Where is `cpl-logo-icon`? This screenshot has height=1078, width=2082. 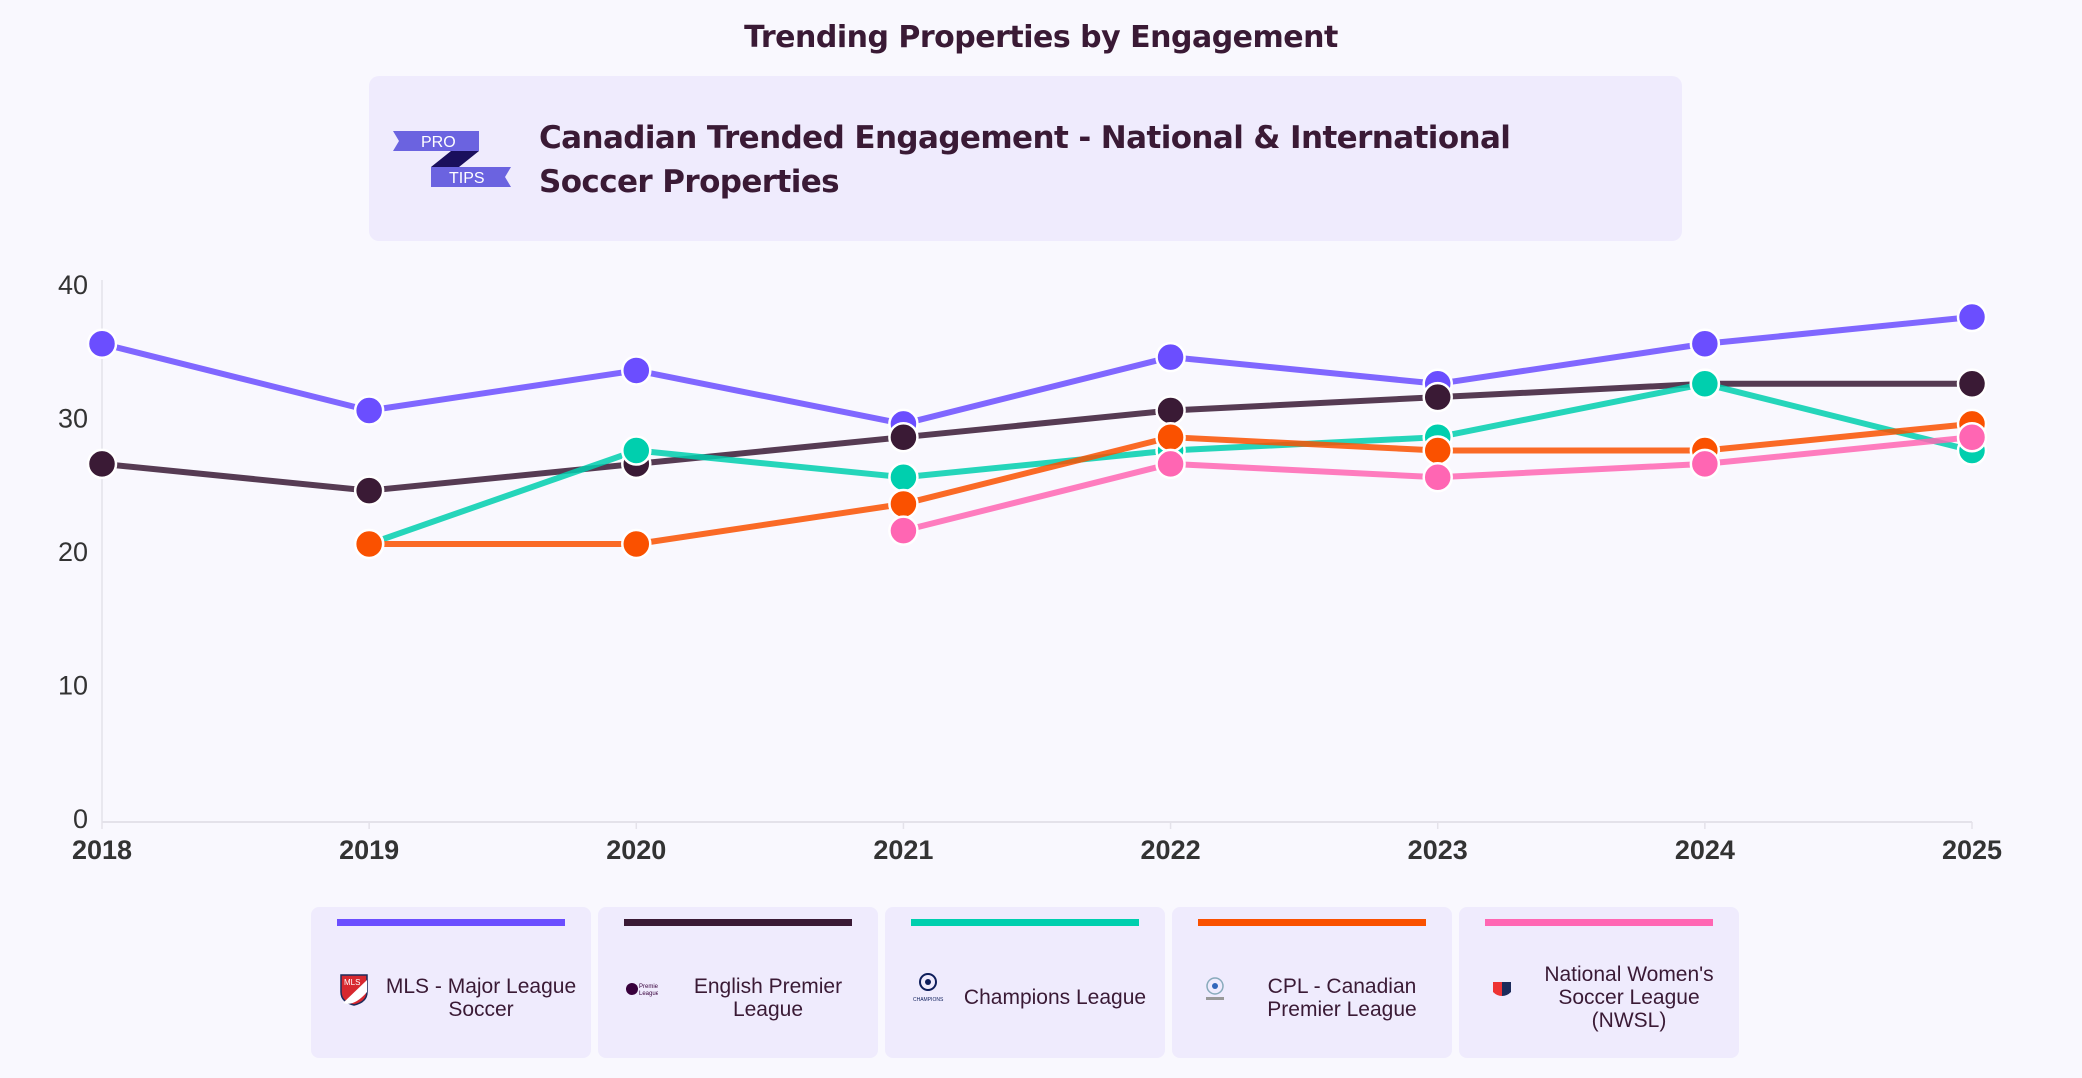 cpl-logo-icon is located at coordinates (1215, 989).